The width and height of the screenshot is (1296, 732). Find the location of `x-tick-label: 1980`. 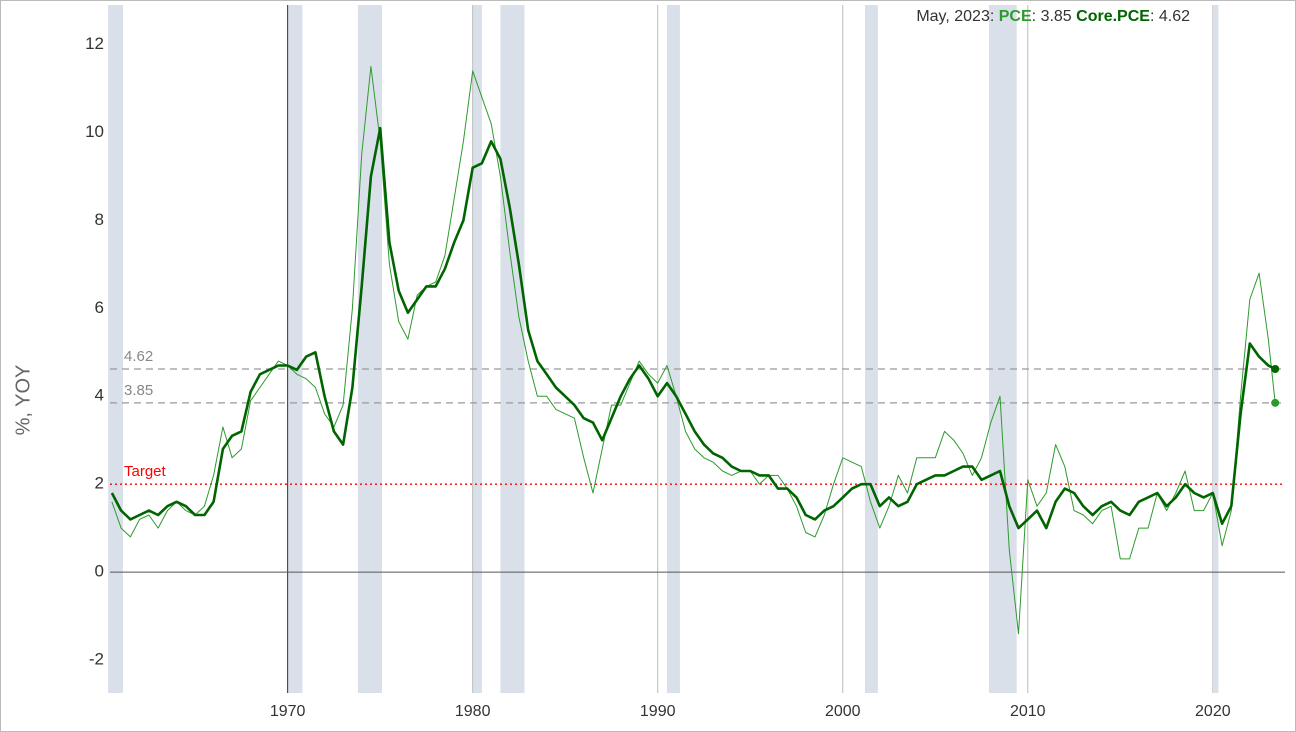

x-tick-label: 1980 is located at coordinates (473, 711).